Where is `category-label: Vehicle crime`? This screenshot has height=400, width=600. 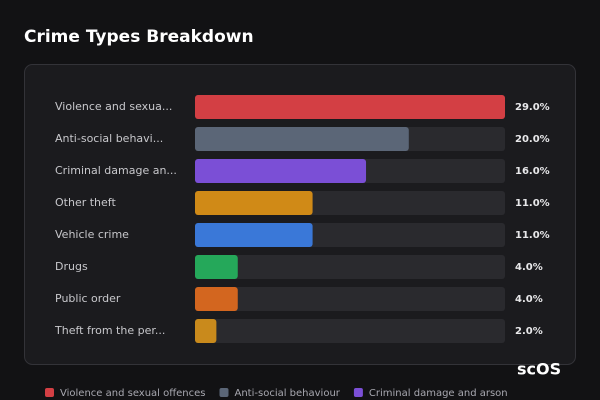 category-label: Vehicle crime is located at coordinates (92, 234).